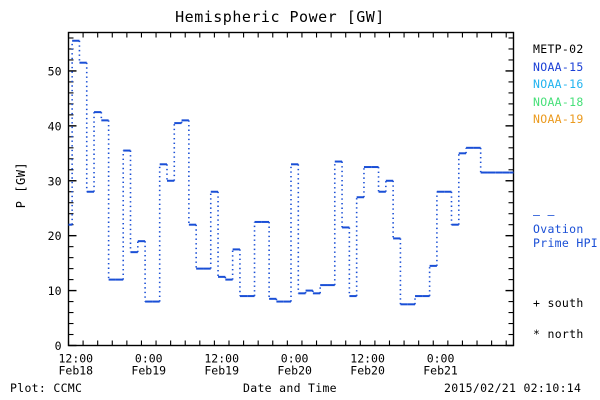 This screenshot has width=600, height=400. I want to click on plus-marker-icon: +, so click(537, 303).